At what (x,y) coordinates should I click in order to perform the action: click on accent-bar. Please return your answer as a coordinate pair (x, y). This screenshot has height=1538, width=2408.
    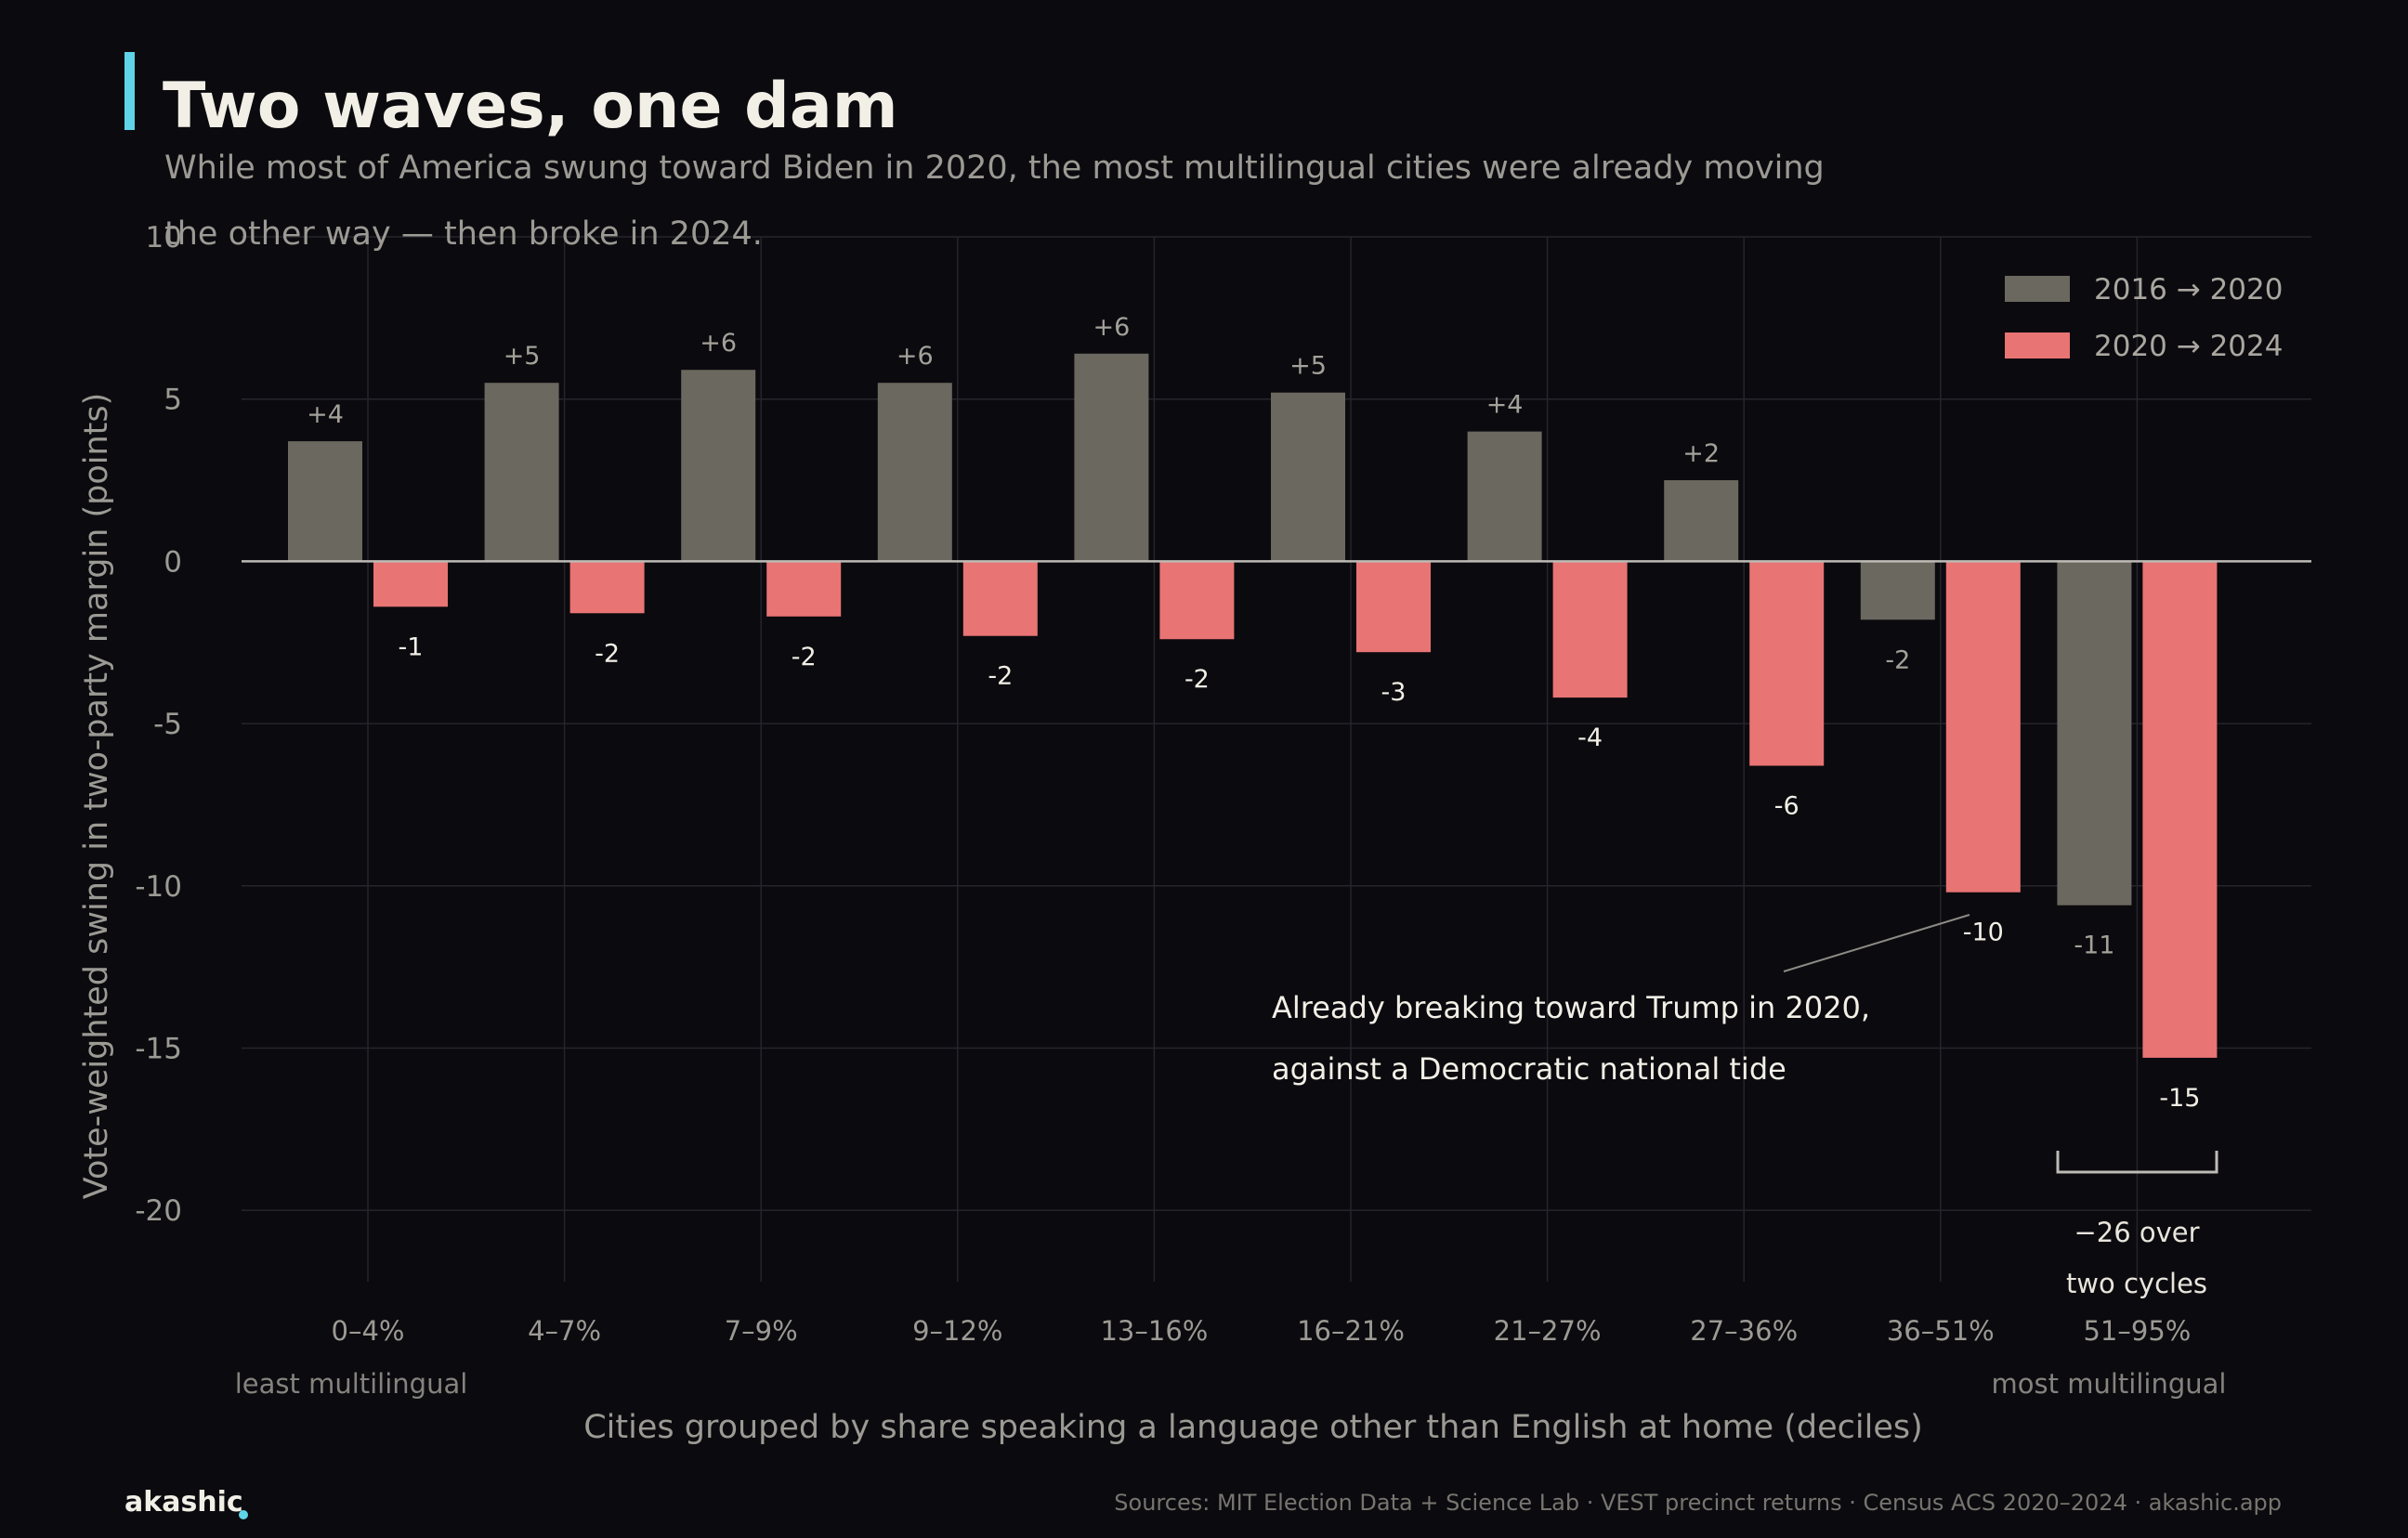
    Looking at the image, I should click on (129, 91).